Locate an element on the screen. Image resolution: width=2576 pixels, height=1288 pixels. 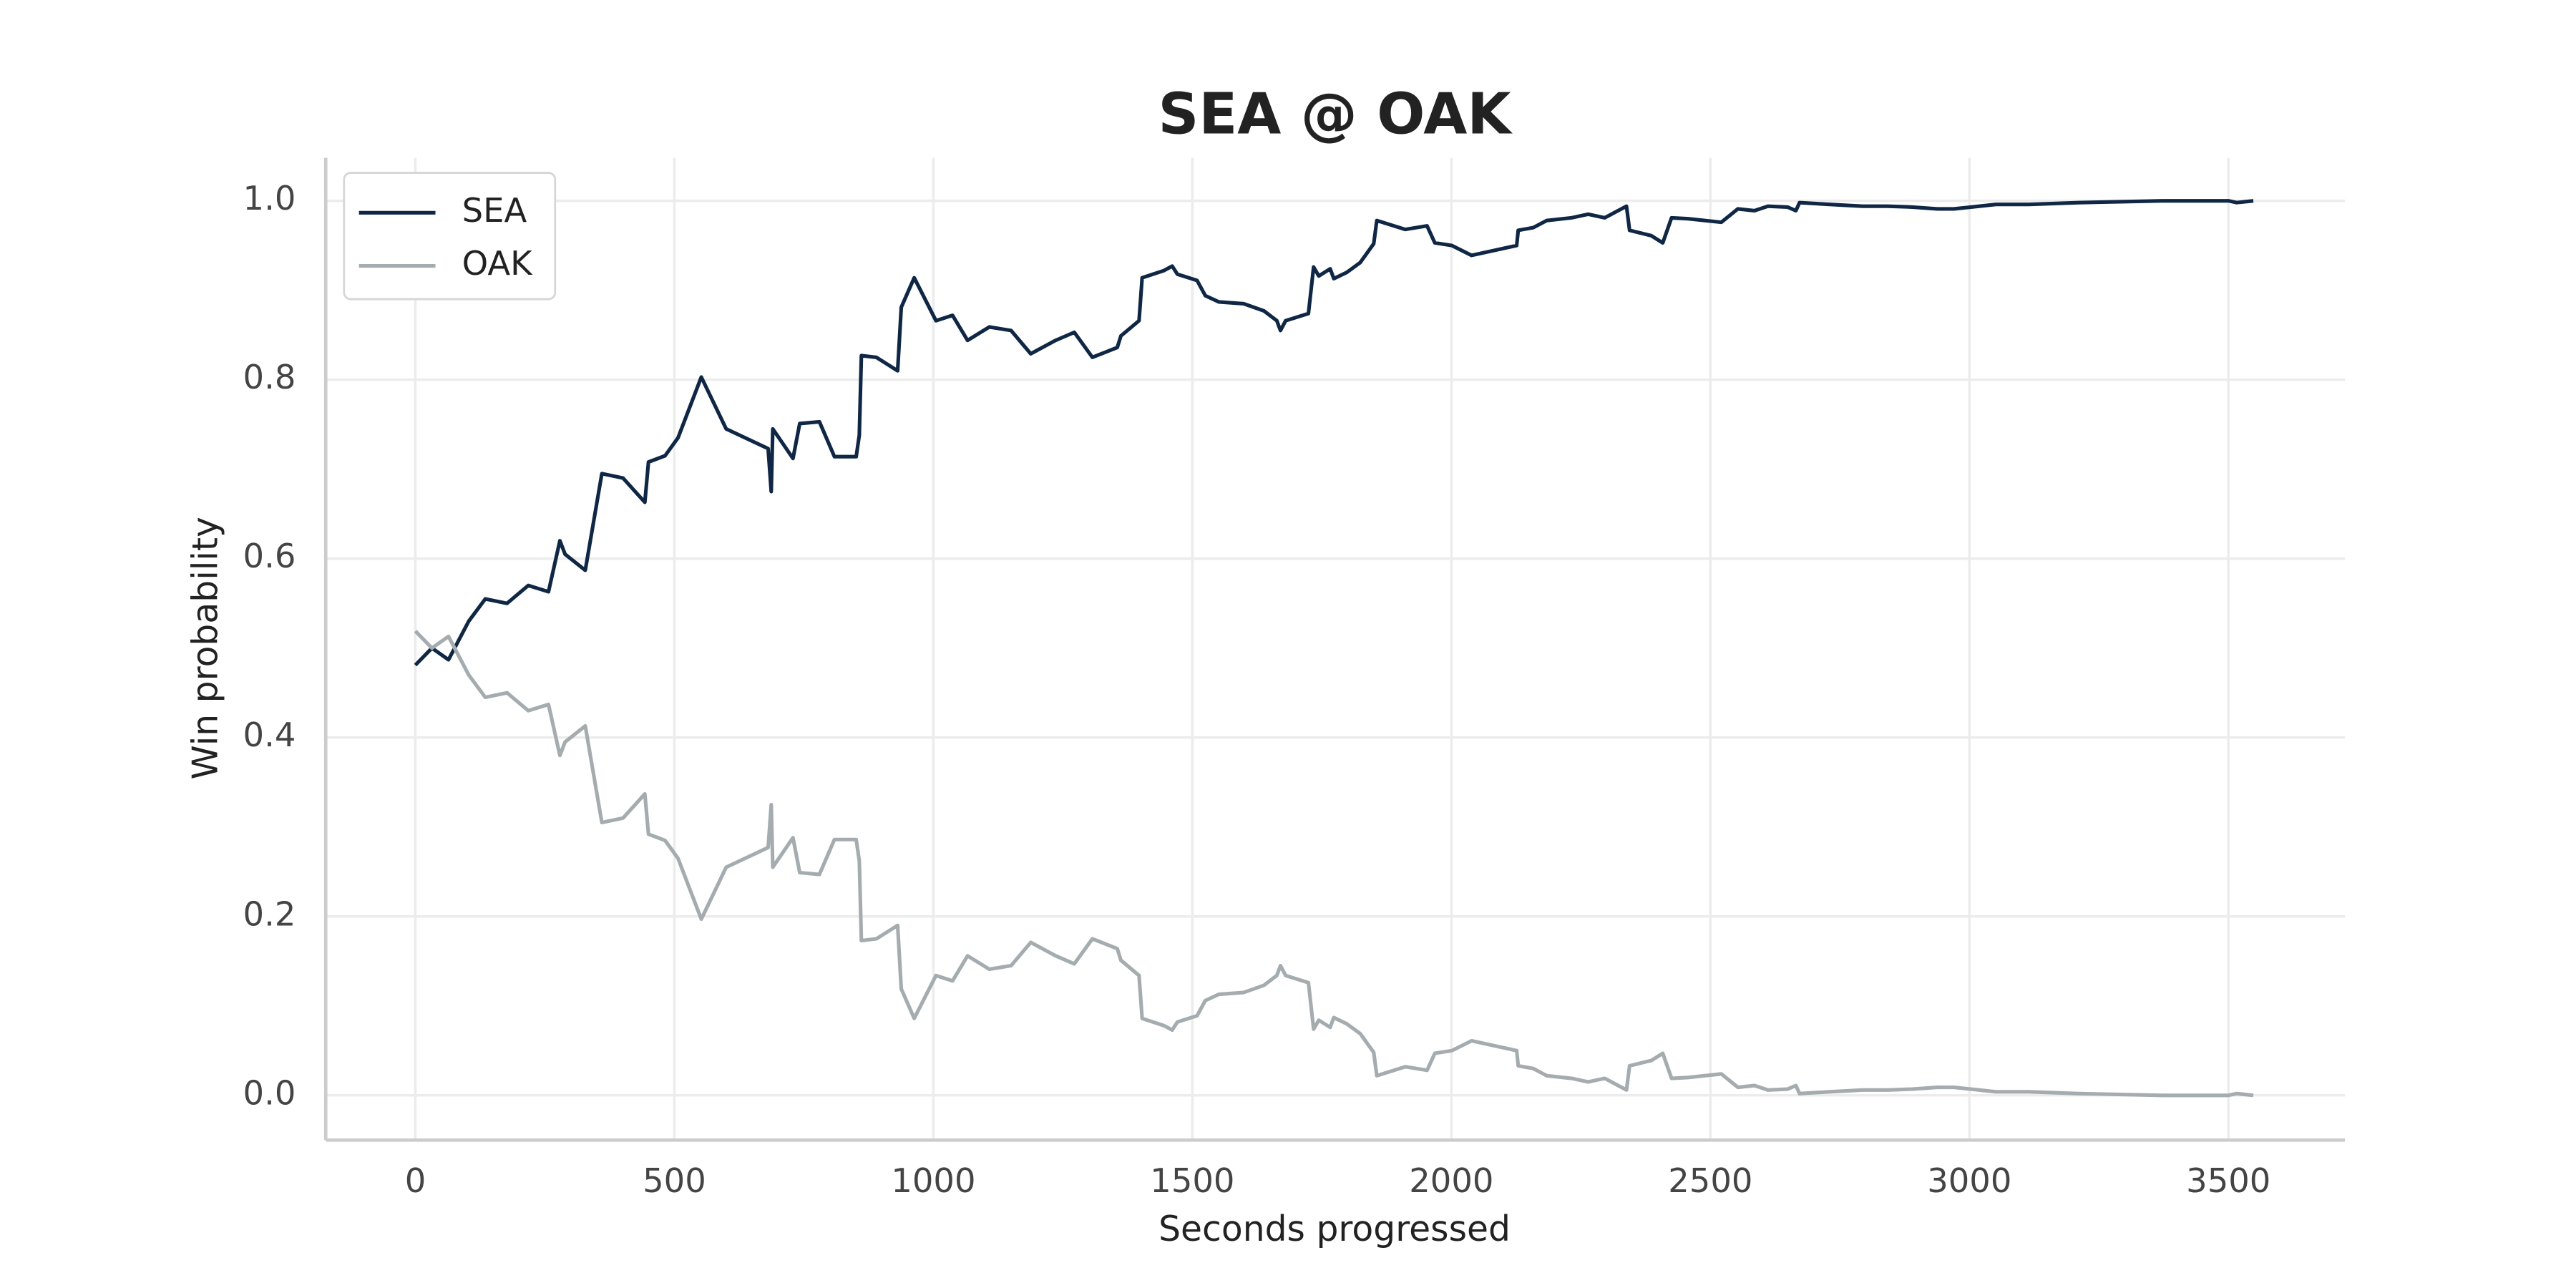
chart-title: SEA @ OAK is located at coordinates (1335, 114).